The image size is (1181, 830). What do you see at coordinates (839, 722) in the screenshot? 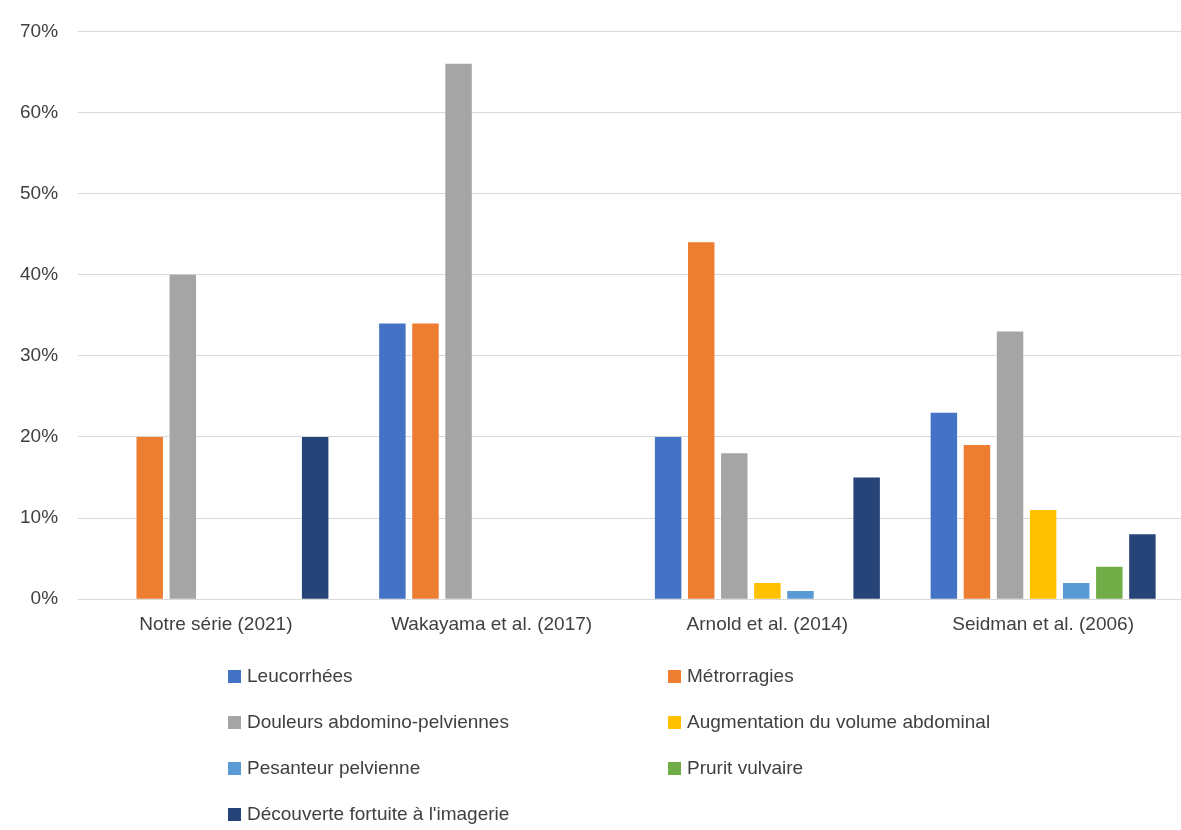
I see `legend-label: Augmentation du volume abdominal` at bounding box center [839, 722].